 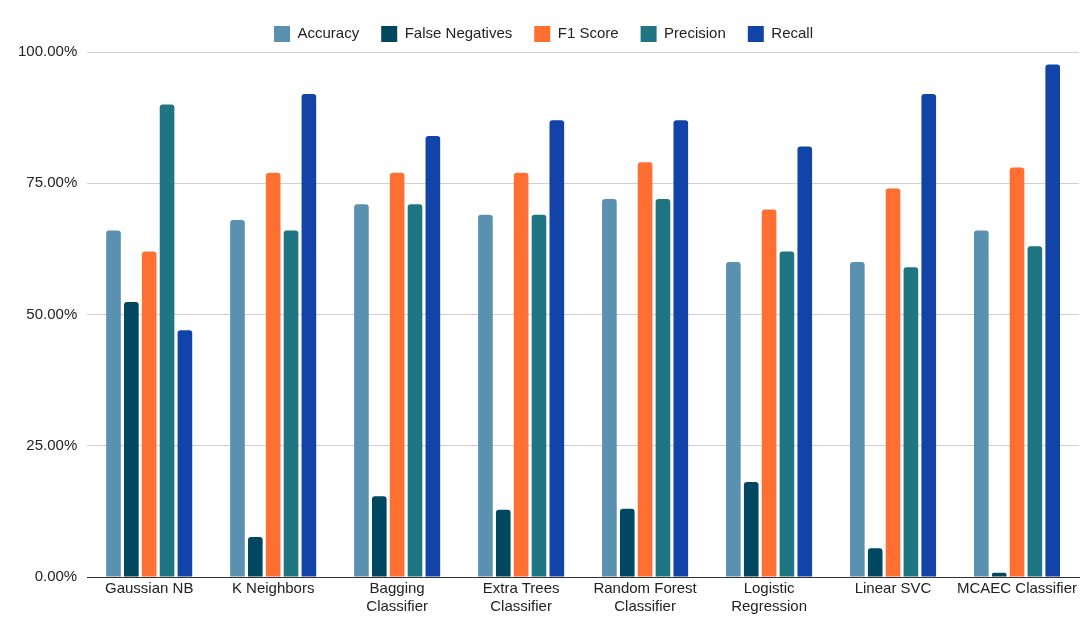 What do you see at coordinates (769, 597) in the screenshot?
I see `x-tick-label: Logistic Regression` at bounding box center [769, 597].